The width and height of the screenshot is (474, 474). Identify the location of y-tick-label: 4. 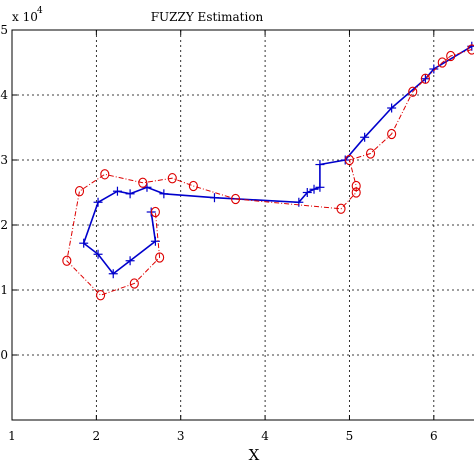
(4, 95).